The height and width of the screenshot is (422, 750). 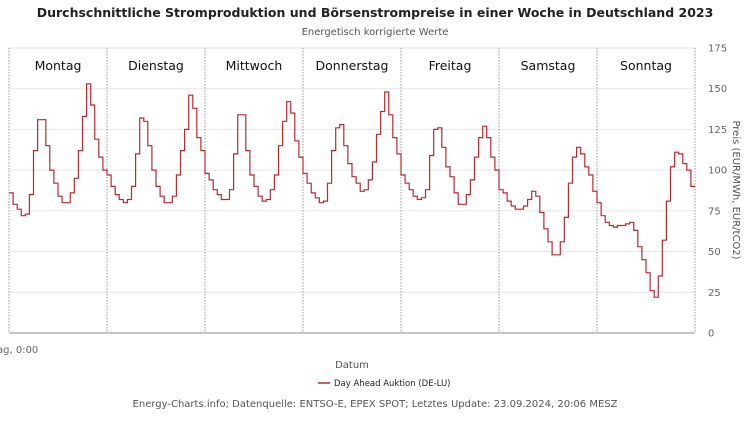 What do you see at coordinates (717, 89) in the screenshot?
I see `y-tick-label: 150` at bounding box center [717, 89].